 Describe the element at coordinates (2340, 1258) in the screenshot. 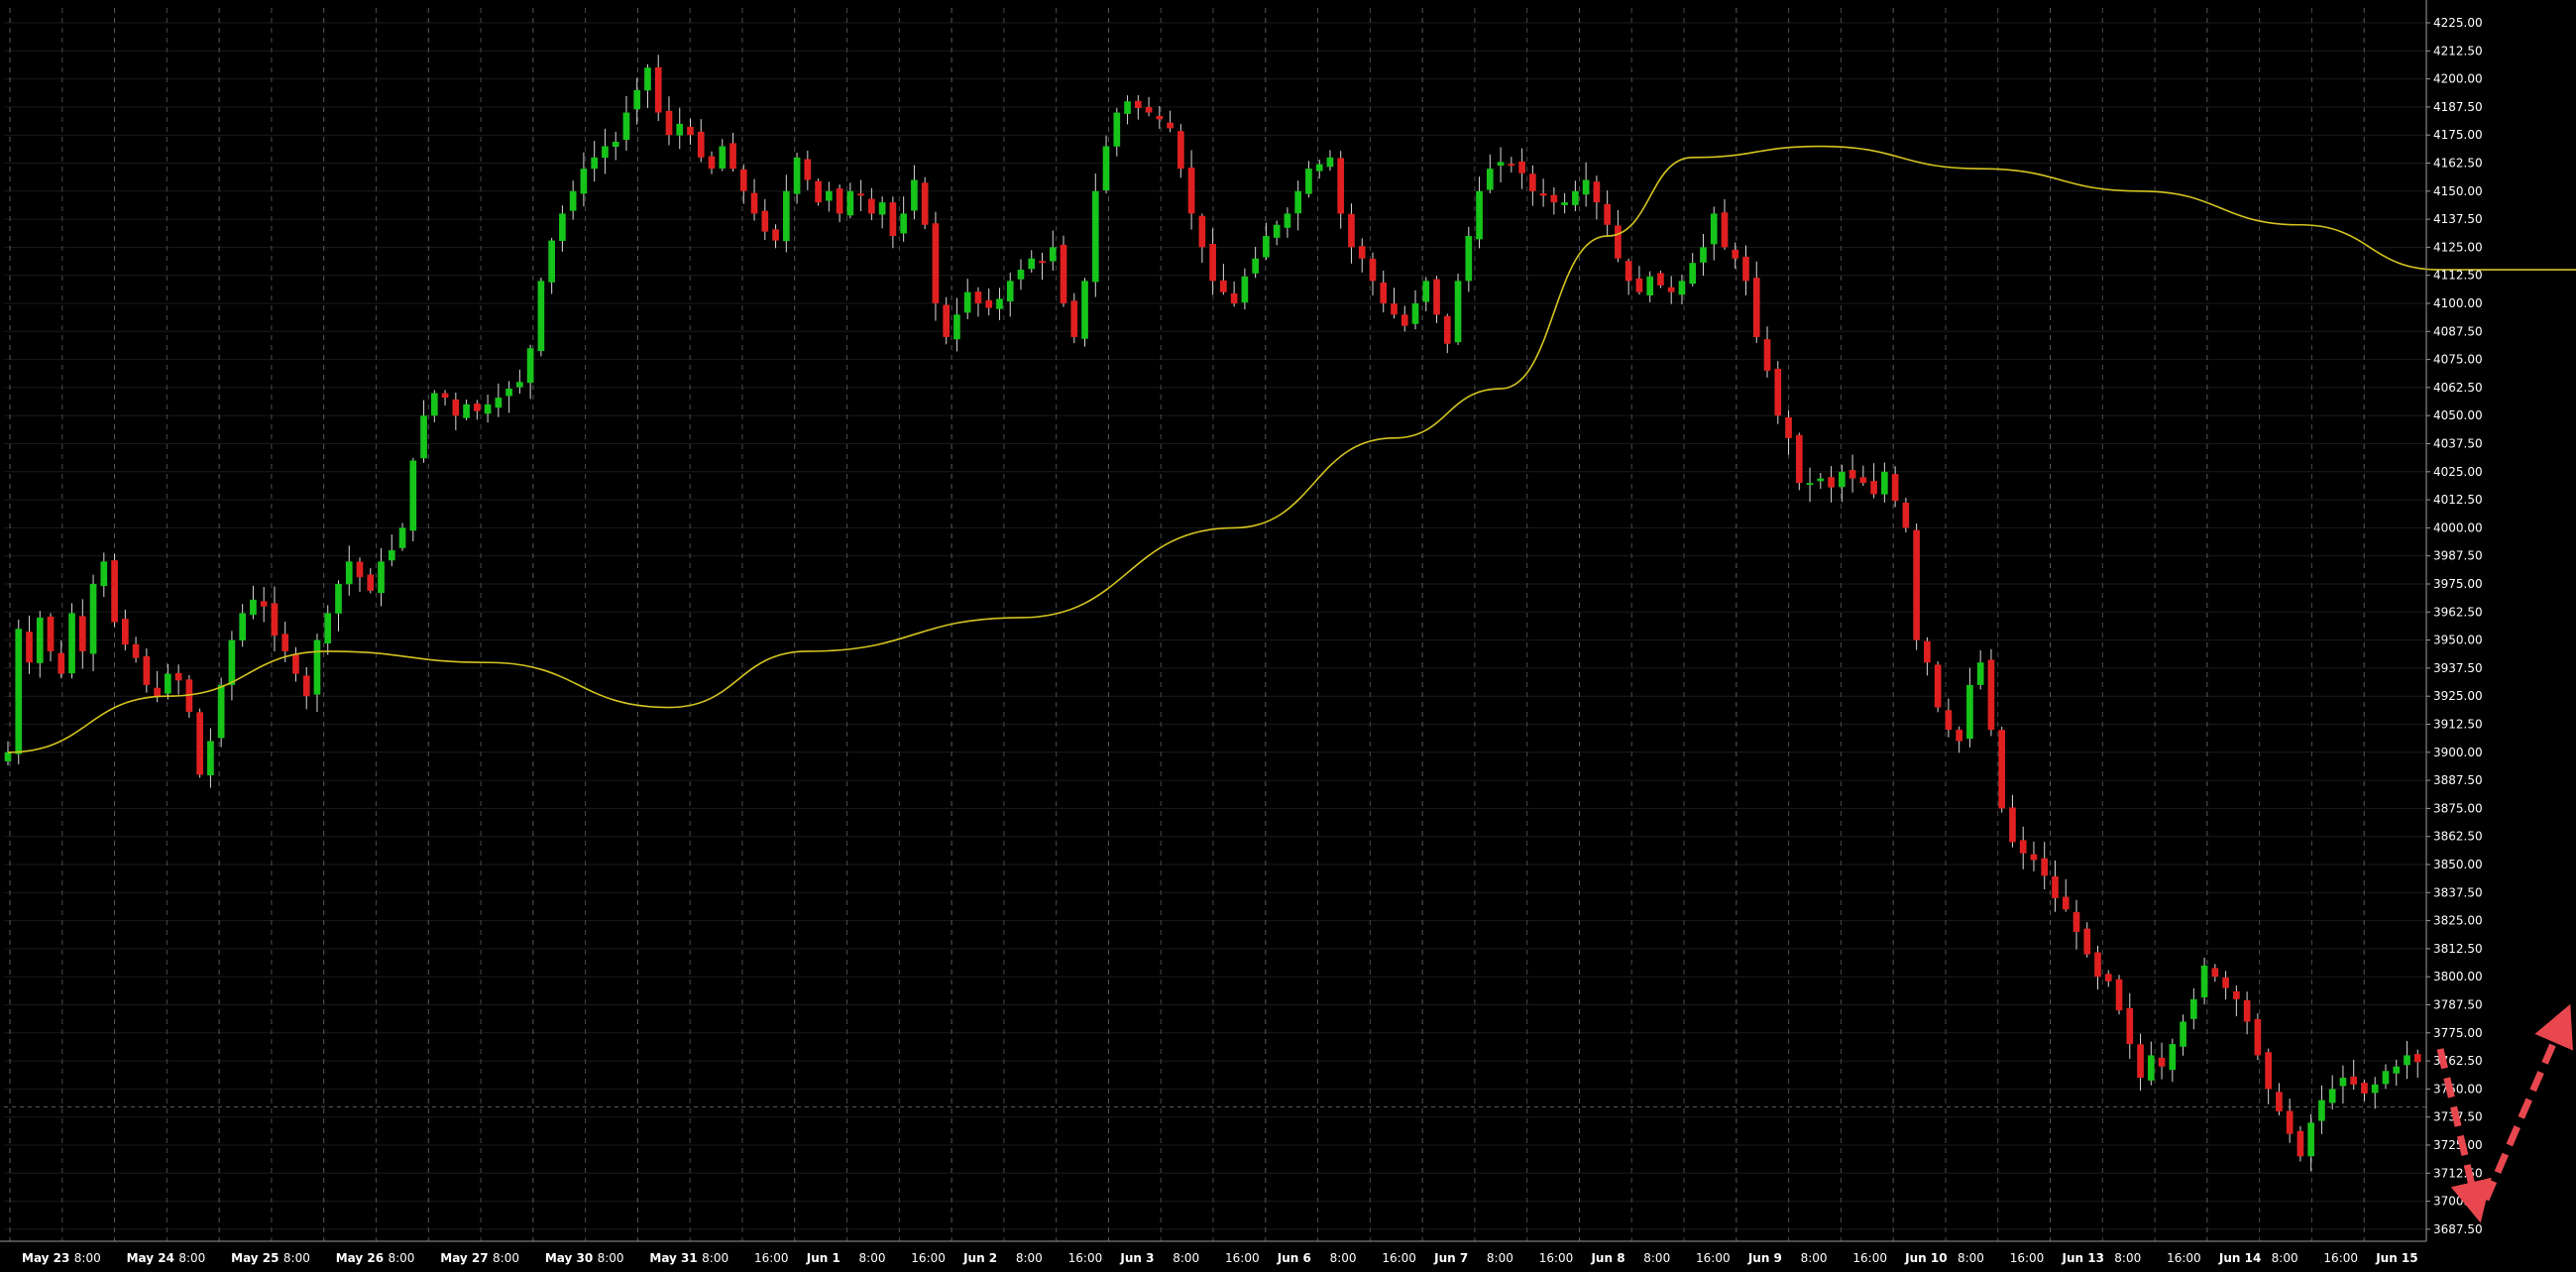

I see `x-tick-label: 16:00` at that location.